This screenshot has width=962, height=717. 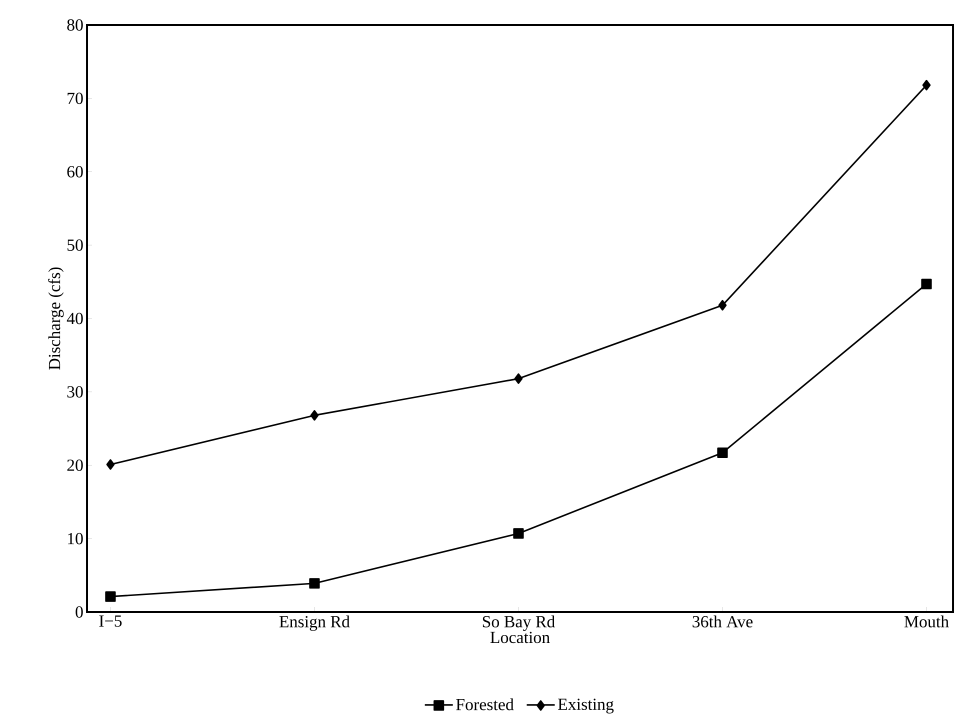 What do you see at coordinates (79, 612) in the screenshot?
I see `y-tick-label: 0` at bounding box center [79, 612].